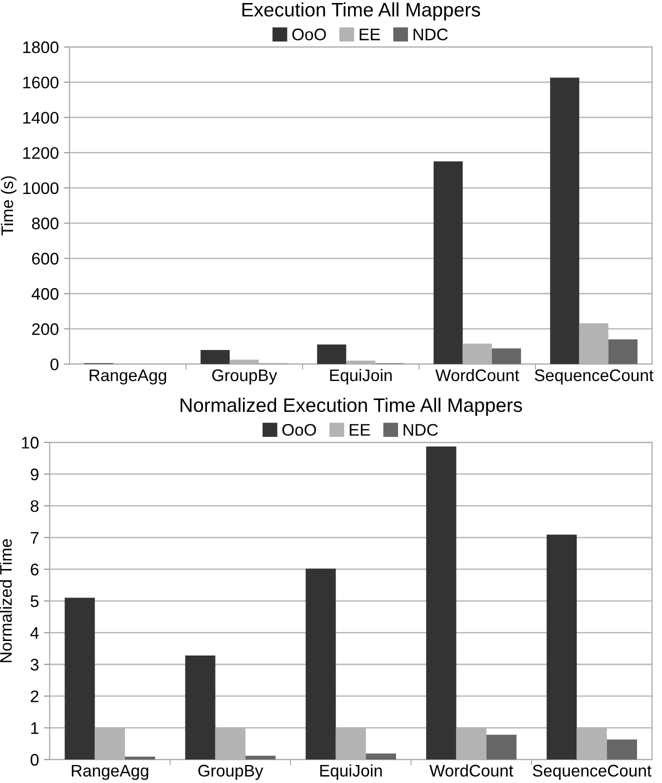 This screenshot has width=662, height=783. Describe the element at coordinates (45, 258) in the screenshot. I see `y-tick-label: 600` at that location.